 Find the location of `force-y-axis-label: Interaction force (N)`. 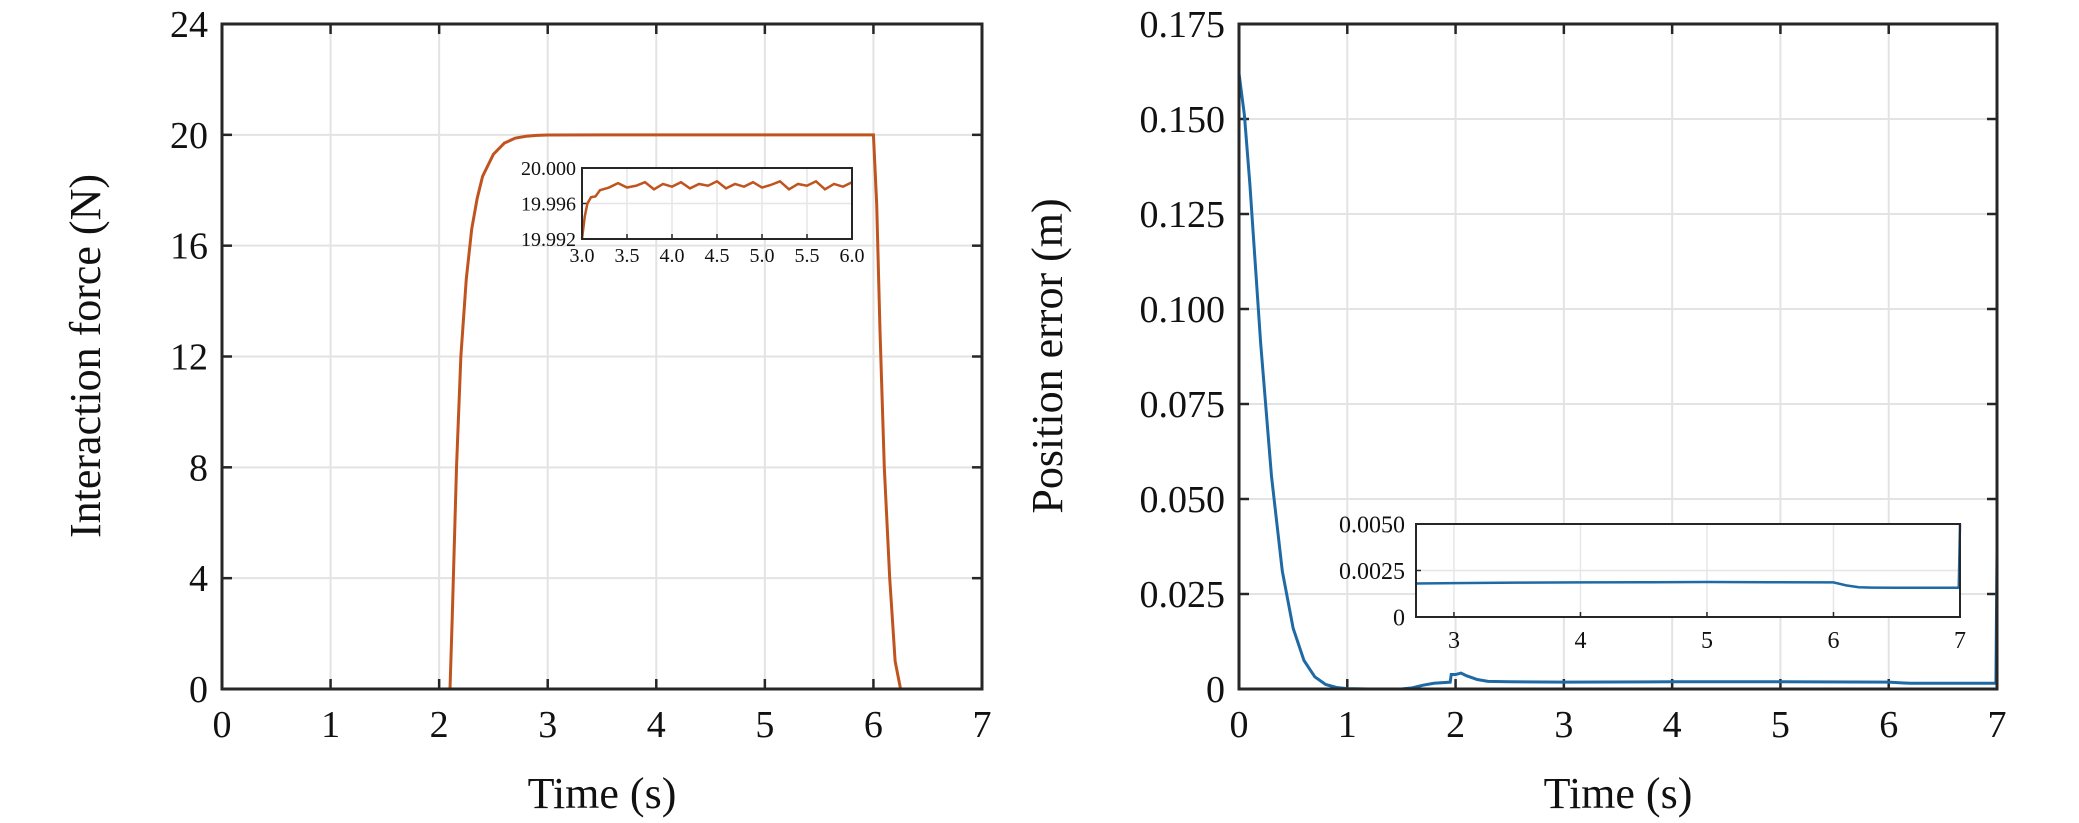

force-y-axis-label: Interaction force (N) is located at coordinates (85, 356).